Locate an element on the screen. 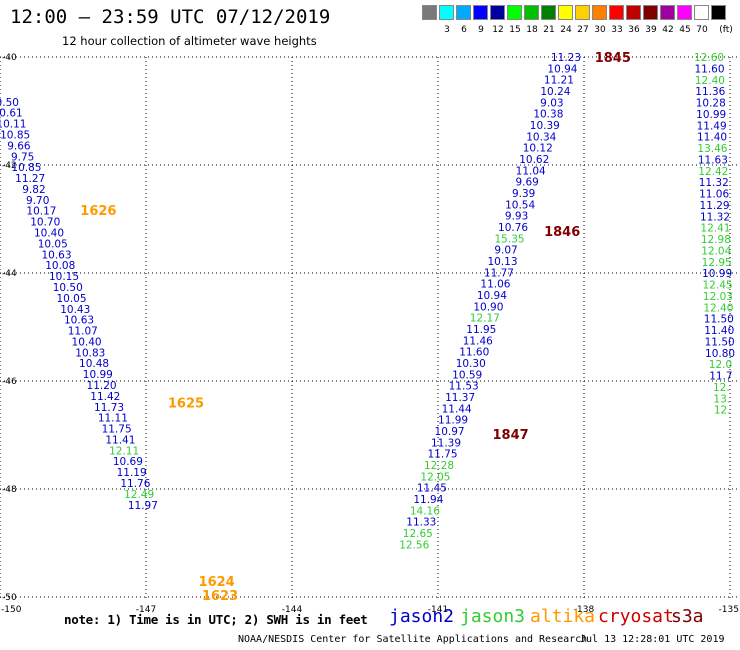 The width and height of the screenshot is (740, 650). legend-item-jason3: jason3 is located at coordinates (493, 616).